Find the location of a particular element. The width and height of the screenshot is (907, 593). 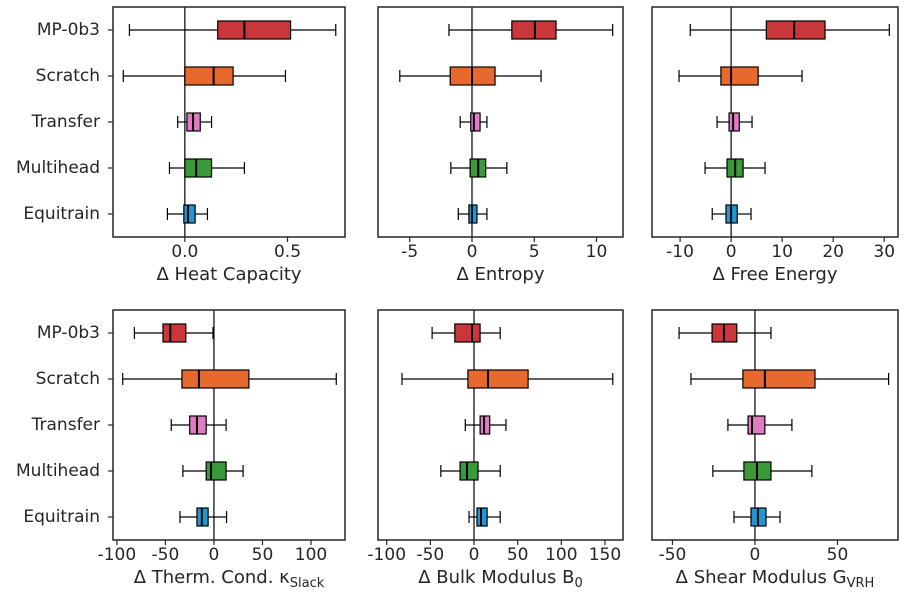

x-label-text: Δ Entropy is located at coordinates (501, 274).